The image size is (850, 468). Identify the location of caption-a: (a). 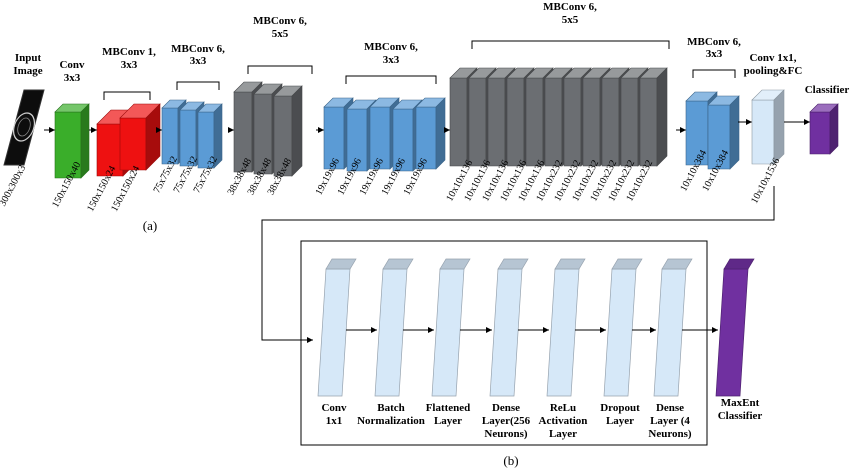
(150, 225).